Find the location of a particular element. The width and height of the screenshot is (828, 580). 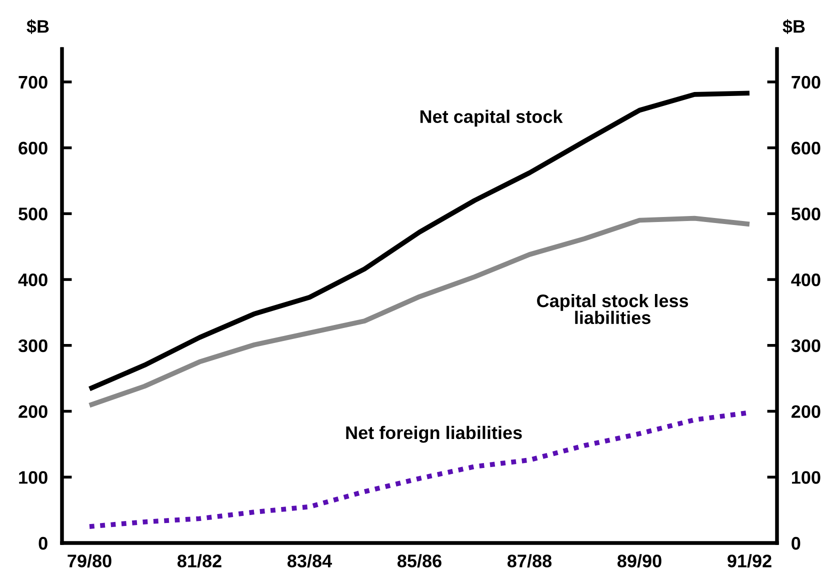

y-tick-label: 100 is located at coordinates (33, 477).